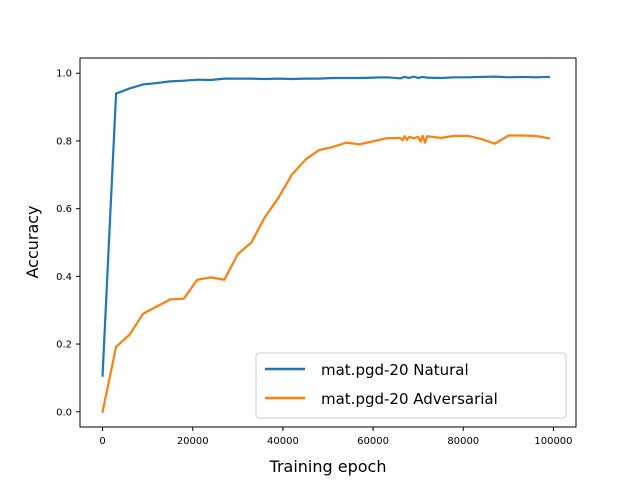 Image resolution: width=640 pixels, height=480 pixels. I want to click on y-tick-label: 1.0, so click(64, 74).